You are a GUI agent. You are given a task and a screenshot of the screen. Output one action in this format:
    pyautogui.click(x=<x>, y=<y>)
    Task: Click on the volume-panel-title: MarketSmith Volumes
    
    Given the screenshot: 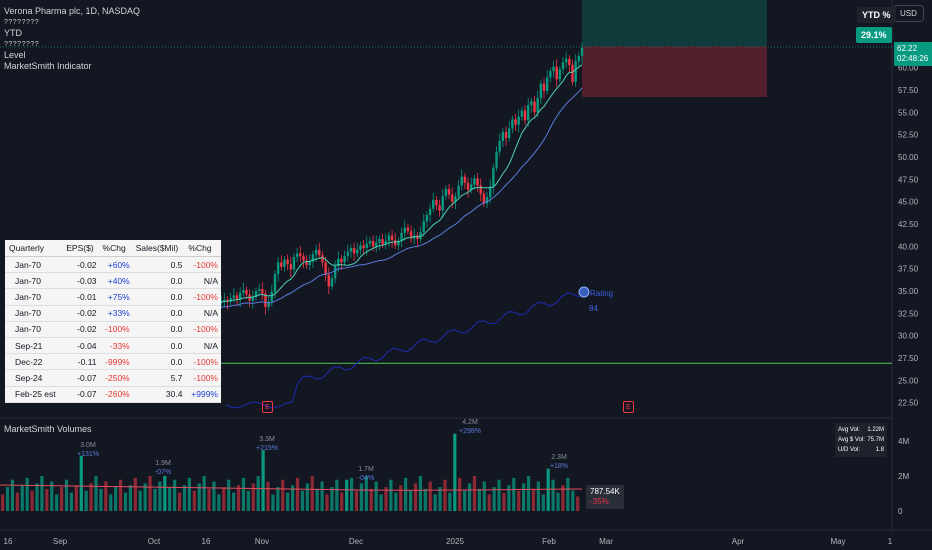 What is the action you would take?
    pyautogui.click(x=48, y=429)
    